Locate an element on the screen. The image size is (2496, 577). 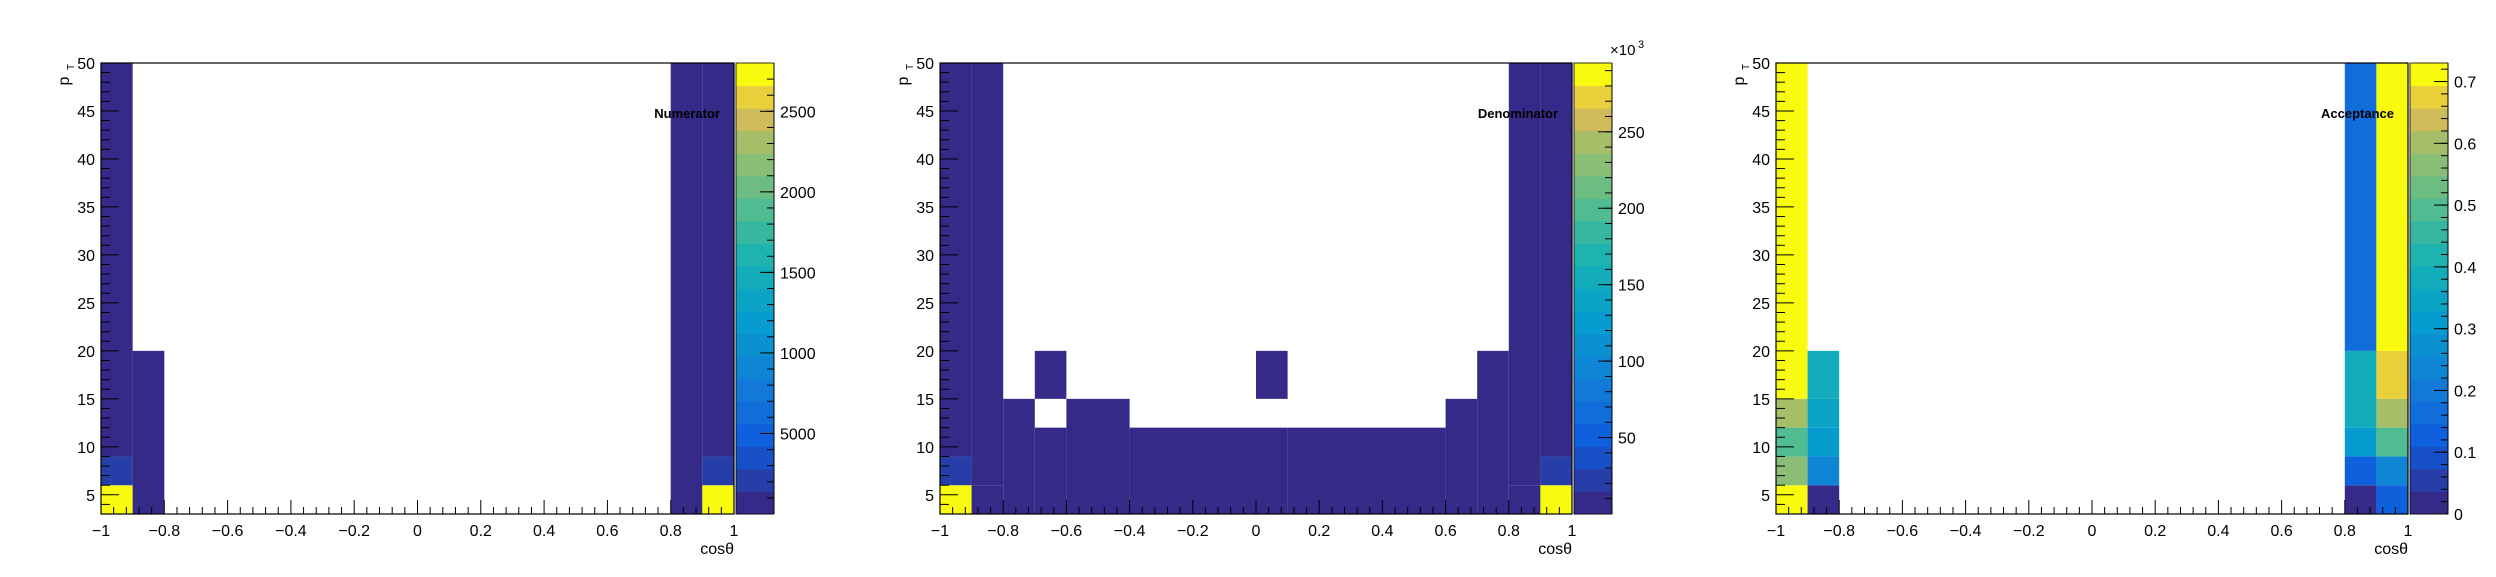
z-tick-label: 0.6 is located at coordinates (2465, 144).